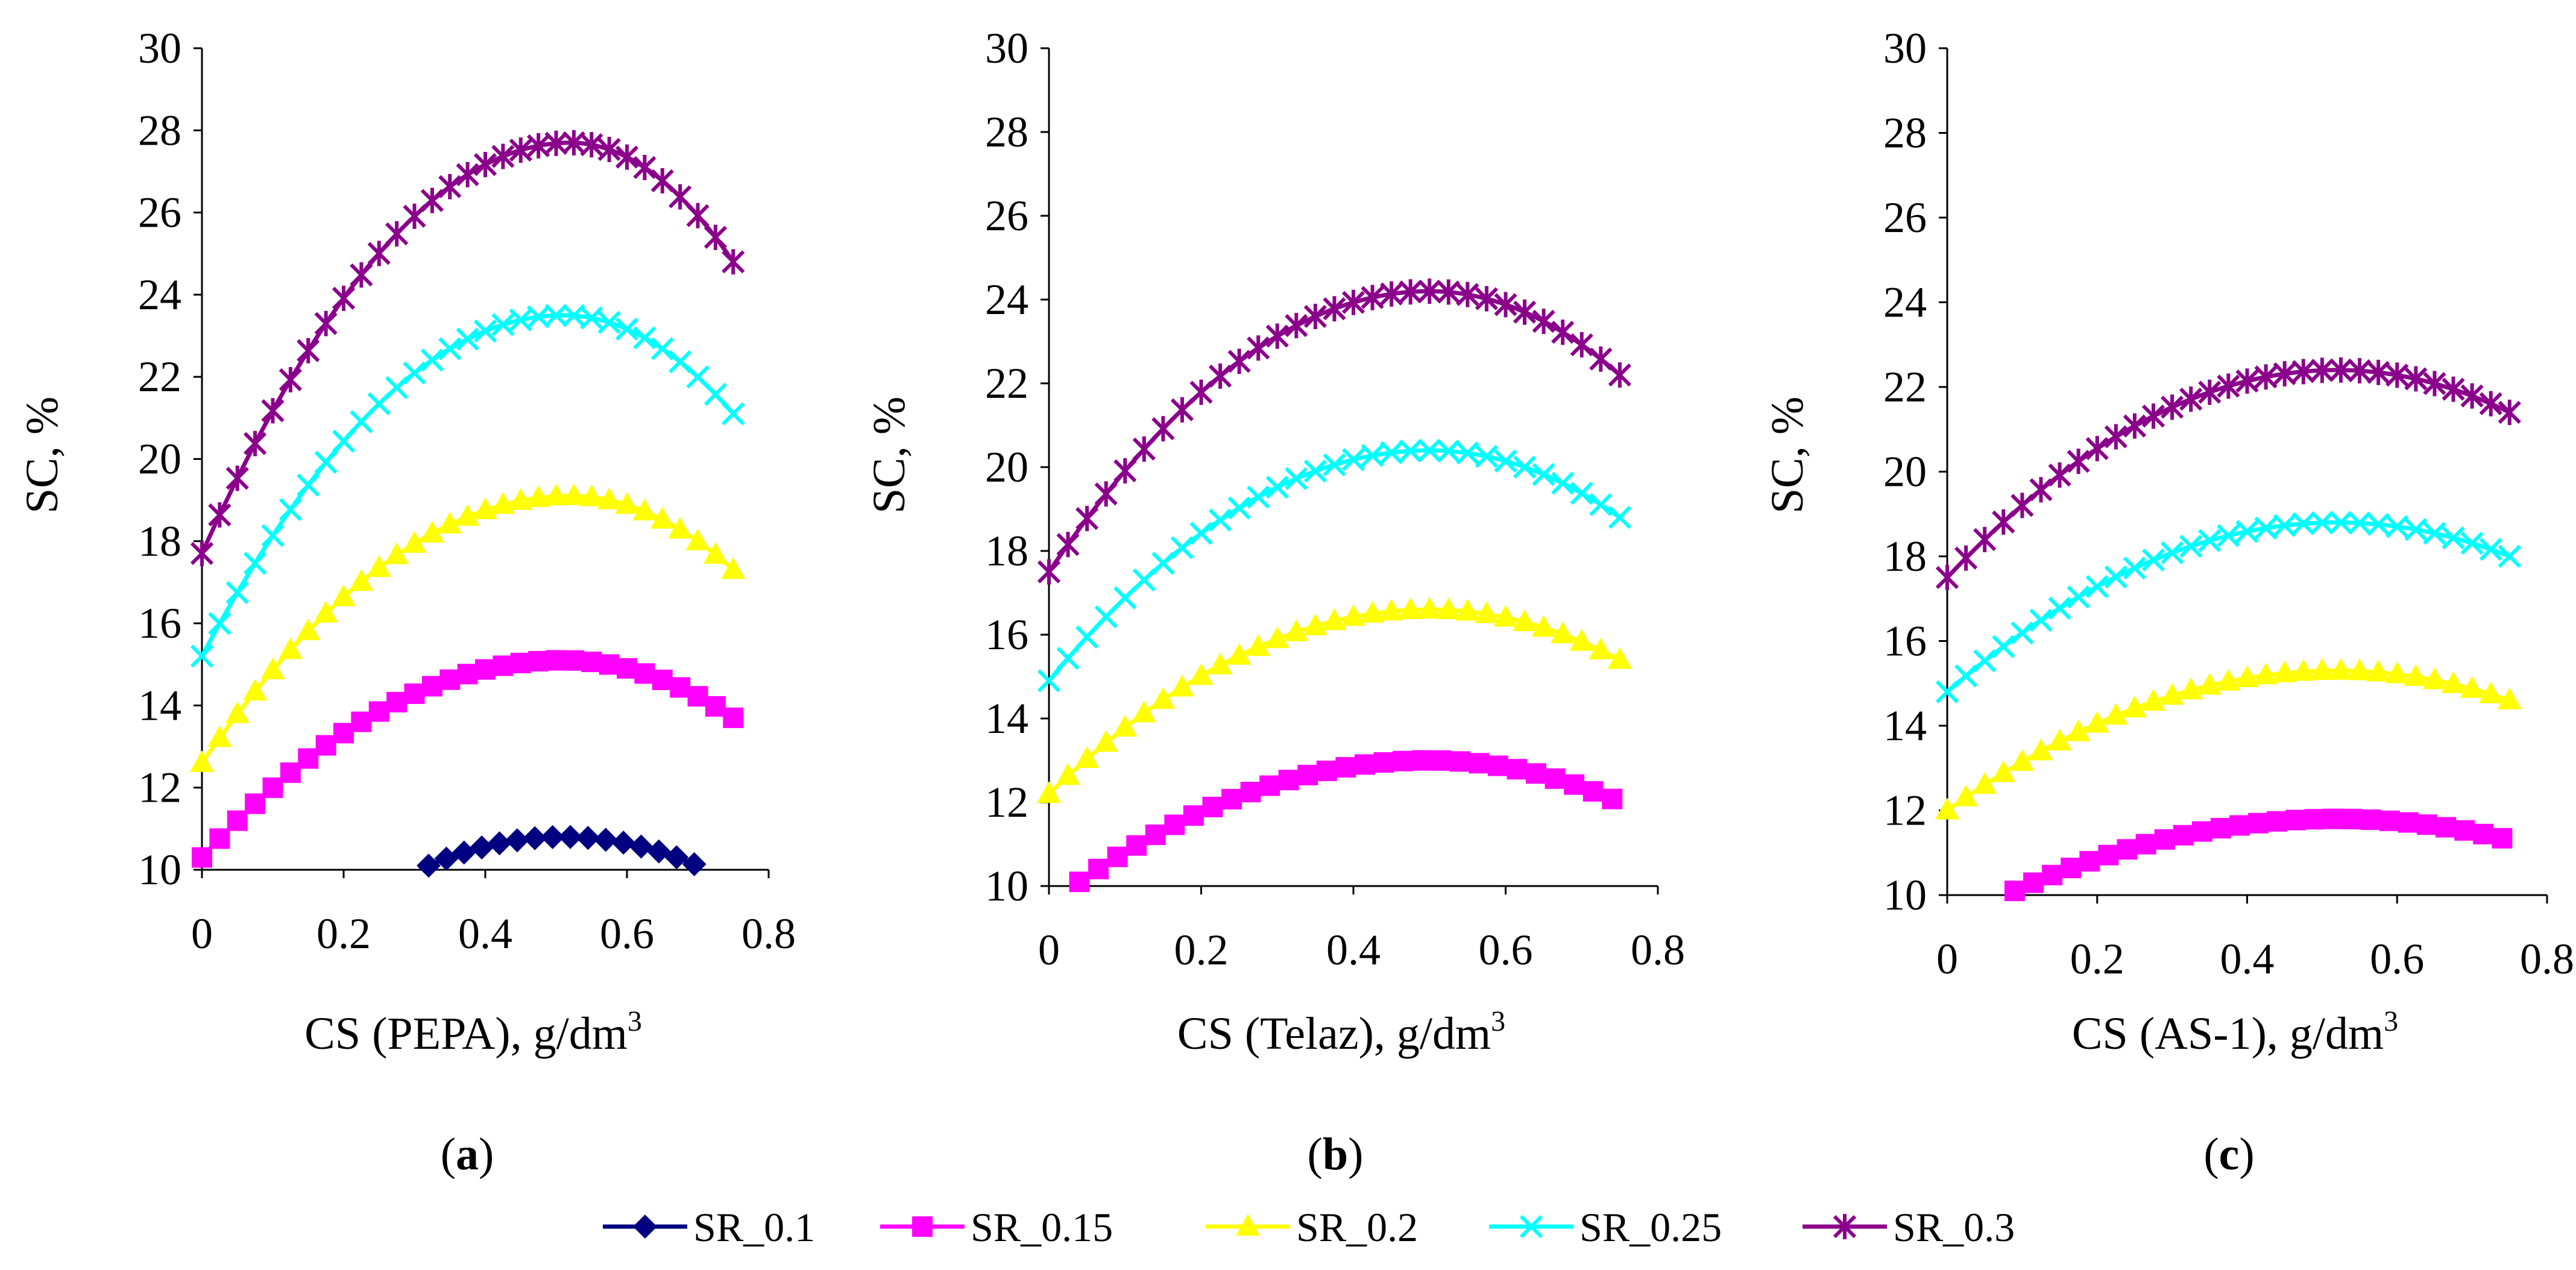 The width and height of the screenshot is (2576, 1270). I want to click on x-tick-label: 0.6, so click(1506, 950).